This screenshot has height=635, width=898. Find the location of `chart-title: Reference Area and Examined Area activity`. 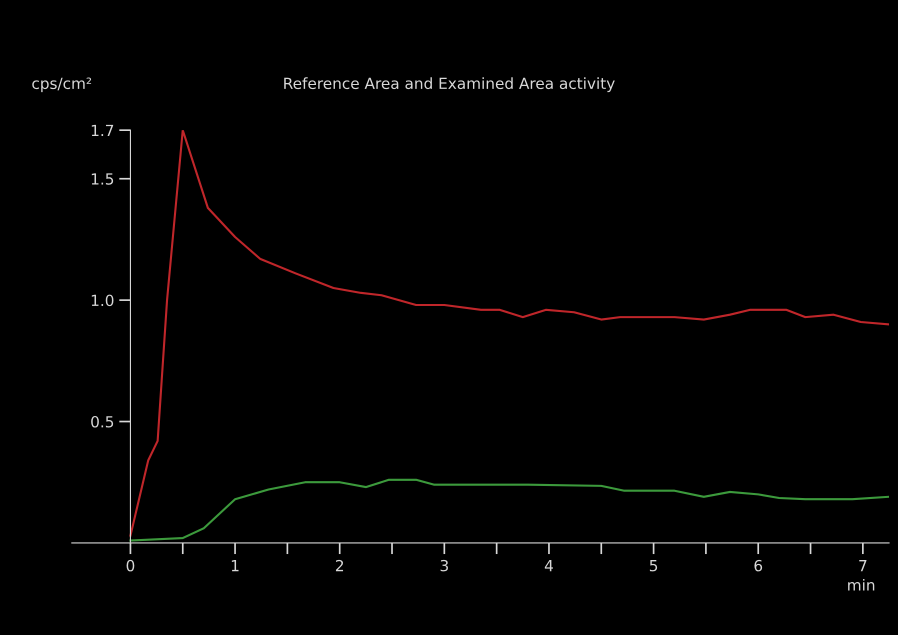

chart-title: Reference Area and Examined Area activity is located at coordinates (449, 84).